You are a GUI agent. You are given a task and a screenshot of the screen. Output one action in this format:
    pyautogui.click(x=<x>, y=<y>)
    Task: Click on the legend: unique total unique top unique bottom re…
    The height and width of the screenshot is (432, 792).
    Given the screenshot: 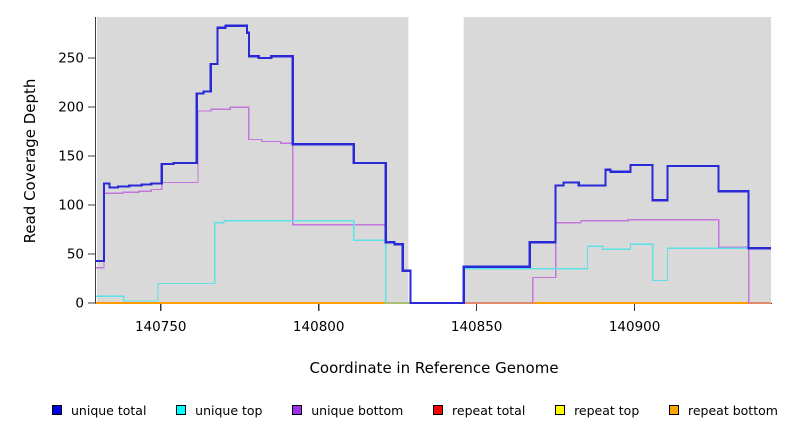 What is the action you would take?
    pyautogui.click(x=396, y=410)
    